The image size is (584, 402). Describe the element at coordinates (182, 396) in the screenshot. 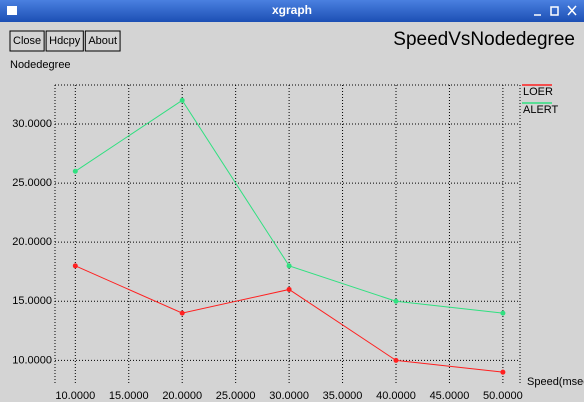

I see `x-tick-label: 20.0000` at that location.